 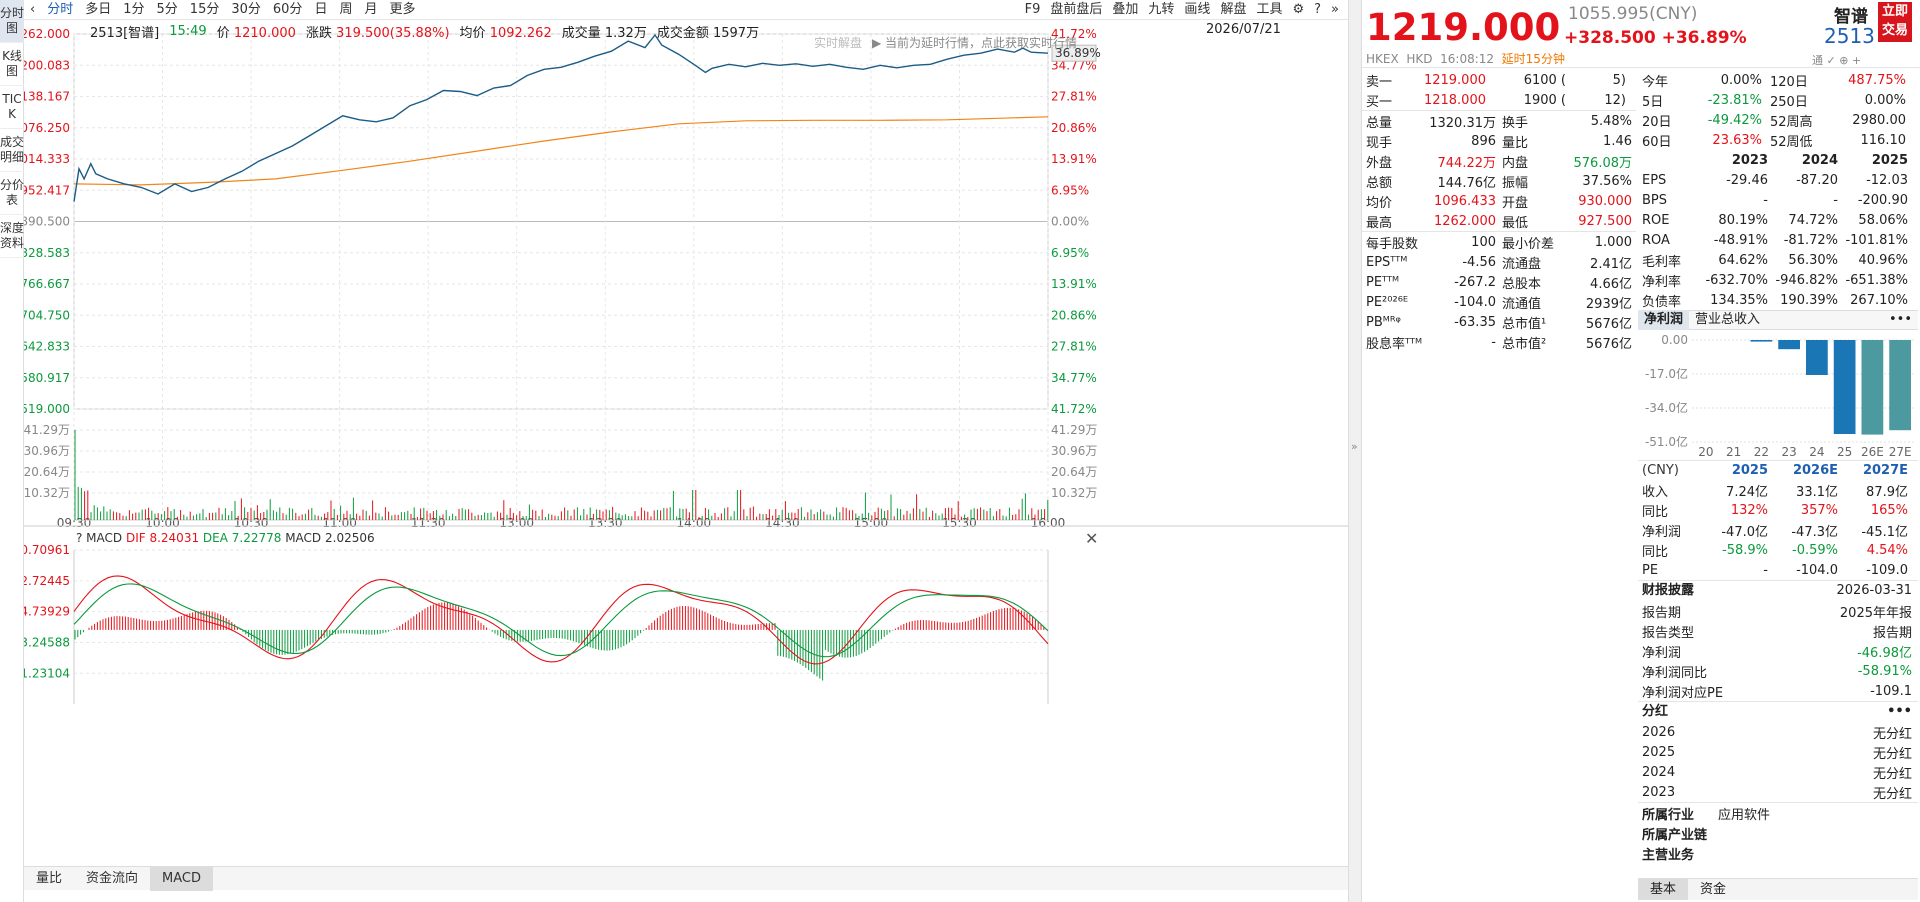 I want to click on perf-row-2: 20日 -49.42% 52周高 2980.00, so click(x=1778, y=120).